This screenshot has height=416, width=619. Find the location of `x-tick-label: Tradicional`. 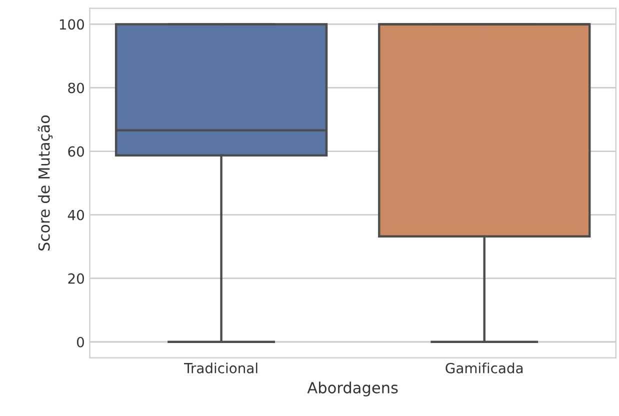

x-tick-label: Tradicional is located at coordinates (221, 368).